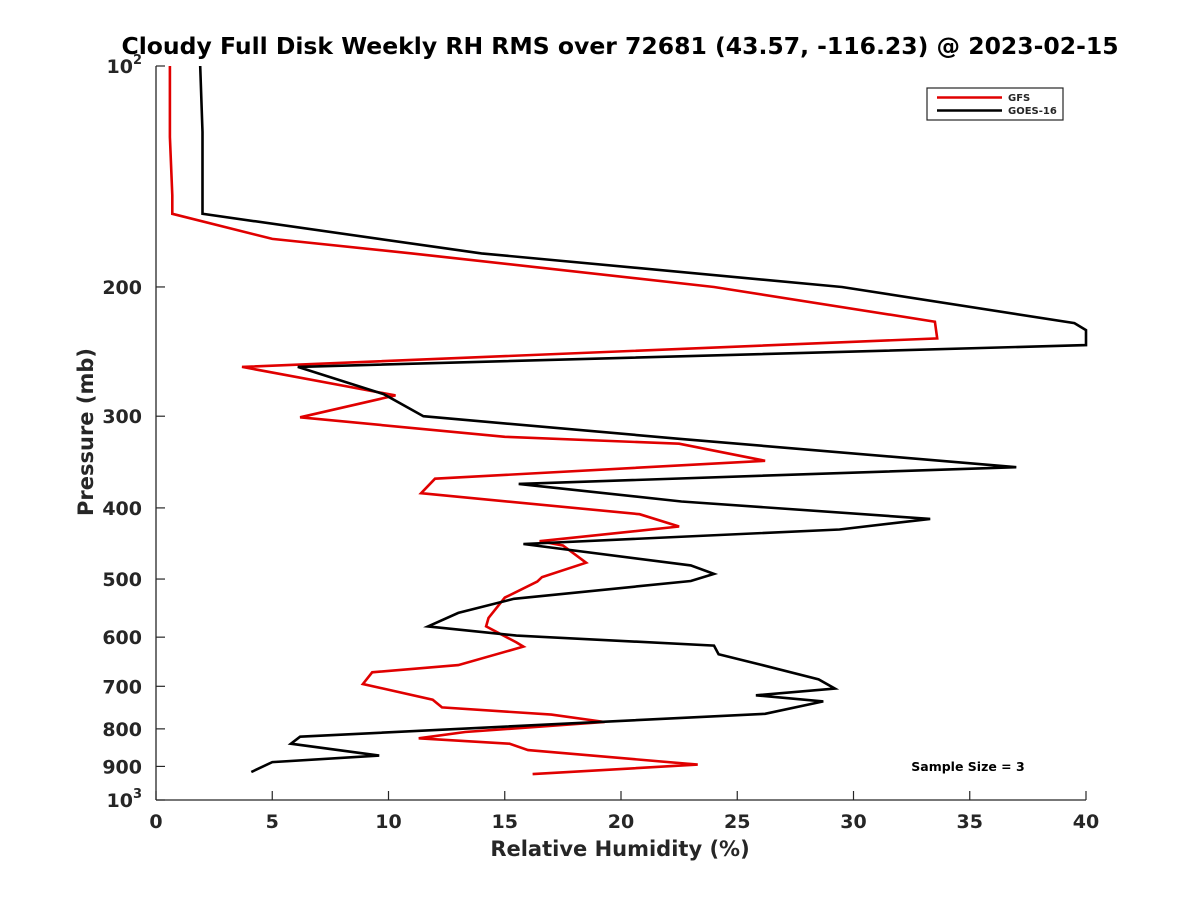 Image resolution: width=1200 pixels, height=900 pixels. Describe the element at coordinates (122, 638) in the screenshot. I see `y-tick-label: 600` at that location.